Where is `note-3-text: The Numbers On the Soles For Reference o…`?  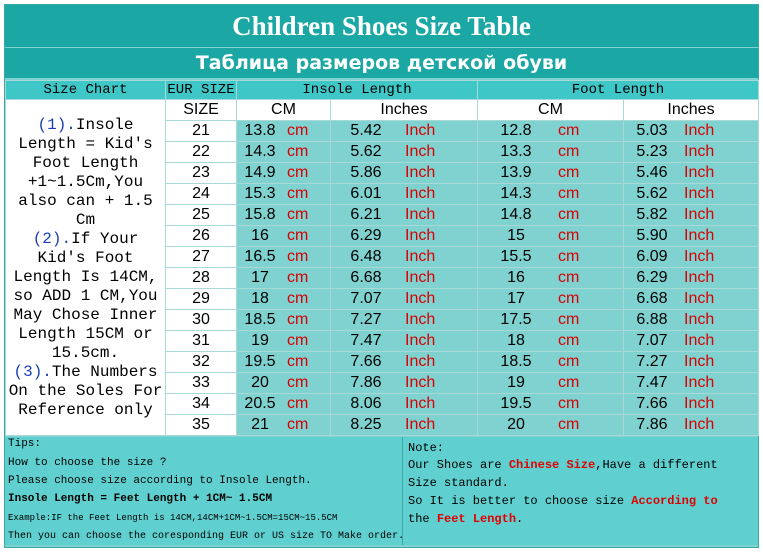
note-3-text: The Numbers On the Soles For Reference o… is located at coordinates (85, 390).